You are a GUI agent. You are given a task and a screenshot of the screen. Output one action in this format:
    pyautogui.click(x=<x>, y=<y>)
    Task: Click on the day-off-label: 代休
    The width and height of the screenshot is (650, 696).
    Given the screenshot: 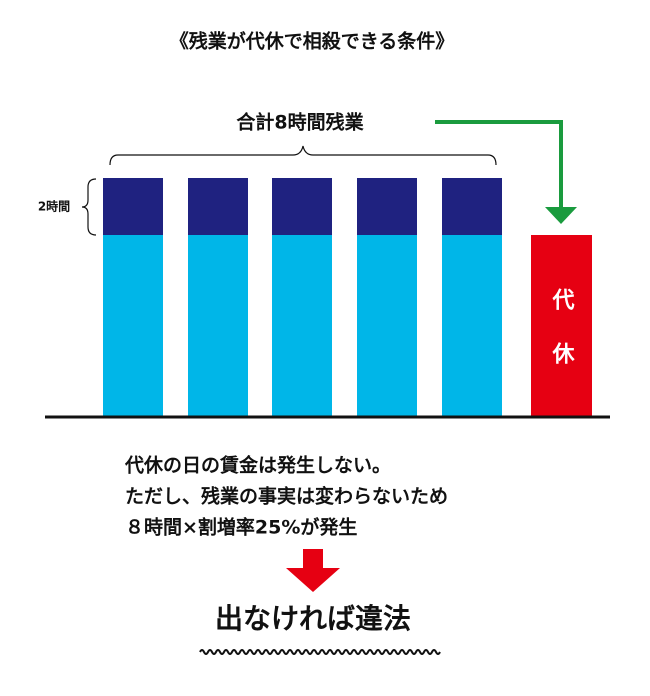 What is the action you would take?
    pyautogui.click(x=562, y=342)
    